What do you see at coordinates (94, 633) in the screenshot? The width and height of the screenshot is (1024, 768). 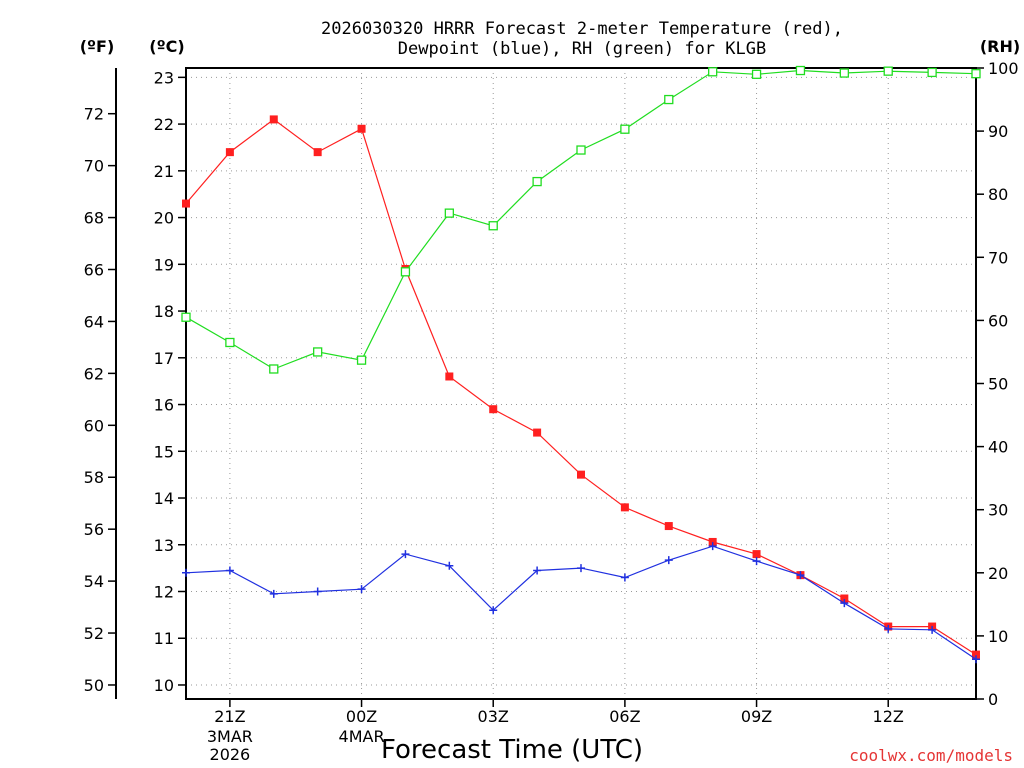 I see `fahrenheit-tick-label: 52` at bounding box center [94, 633].